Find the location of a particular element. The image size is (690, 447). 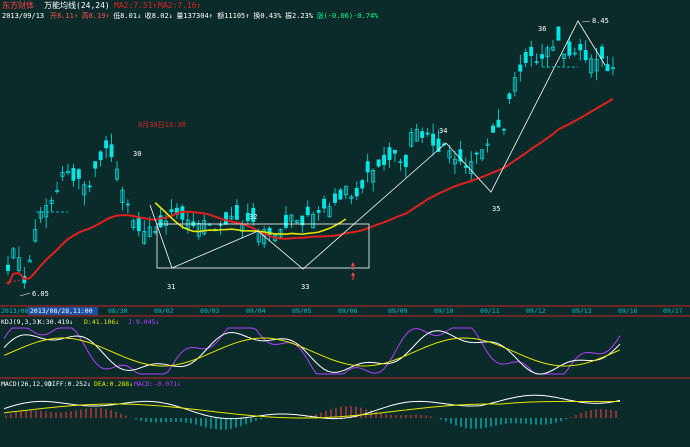

macd-diff-line is located at coordinates (312, 407).